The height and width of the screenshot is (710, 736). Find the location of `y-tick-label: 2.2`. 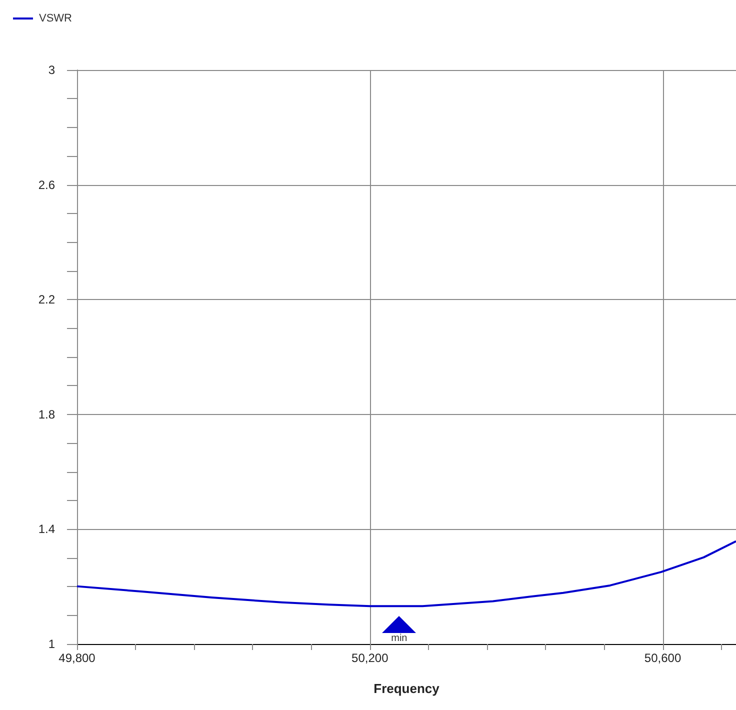

y-tick-label: 2.2 is located at coordinates (47, 299).